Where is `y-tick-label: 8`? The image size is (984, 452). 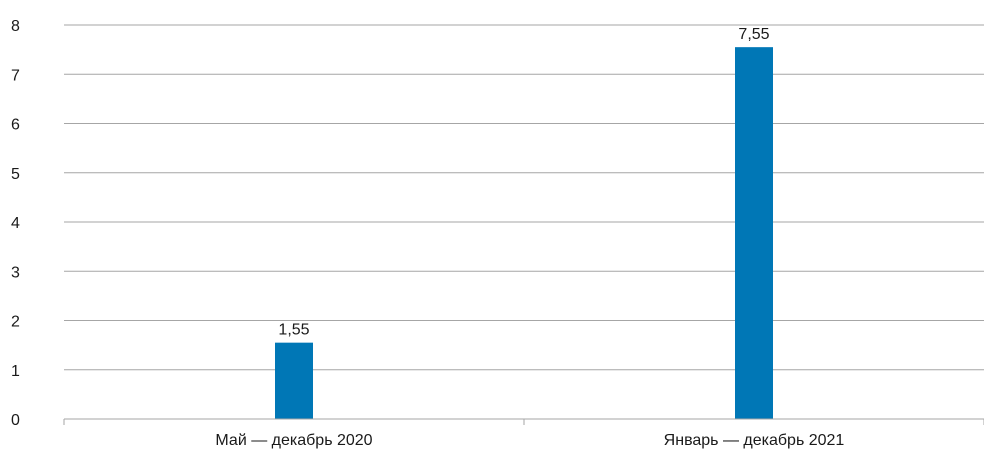 y-tick-label: 8 is located at coordinates (15, 26).